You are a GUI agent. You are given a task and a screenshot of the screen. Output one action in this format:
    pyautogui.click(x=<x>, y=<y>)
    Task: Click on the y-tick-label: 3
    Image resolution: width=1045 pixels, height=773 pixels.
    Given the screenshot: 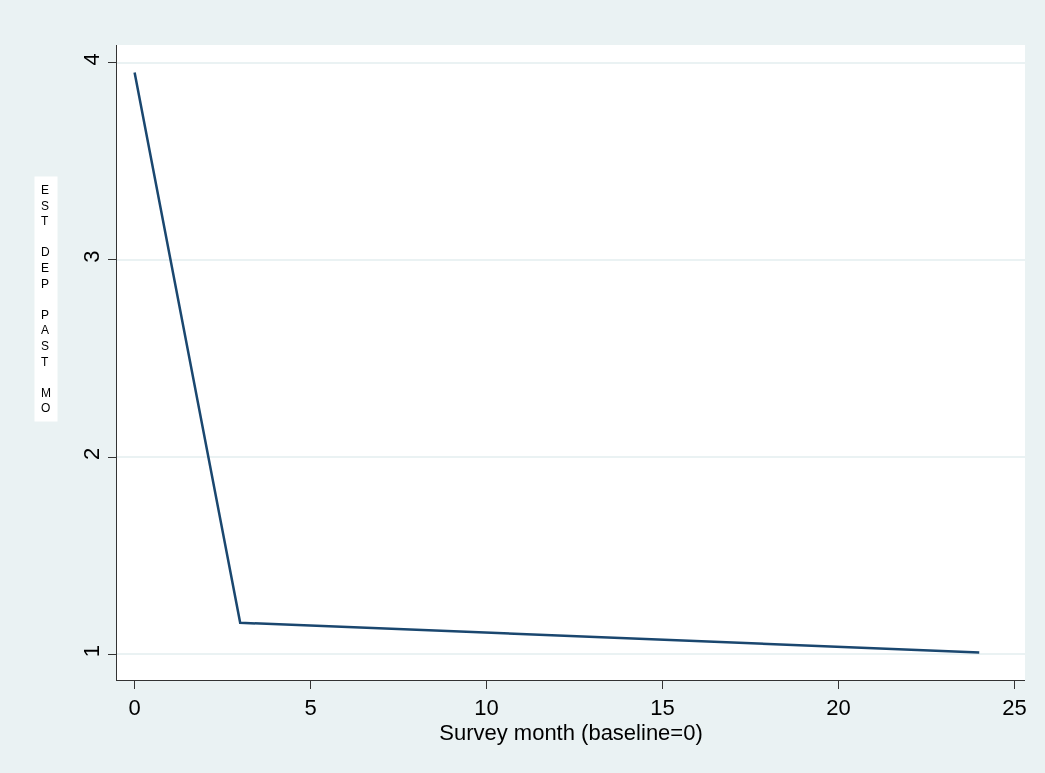 What is the action you would take?
    pyautogui.click(x=92, y=256)
    